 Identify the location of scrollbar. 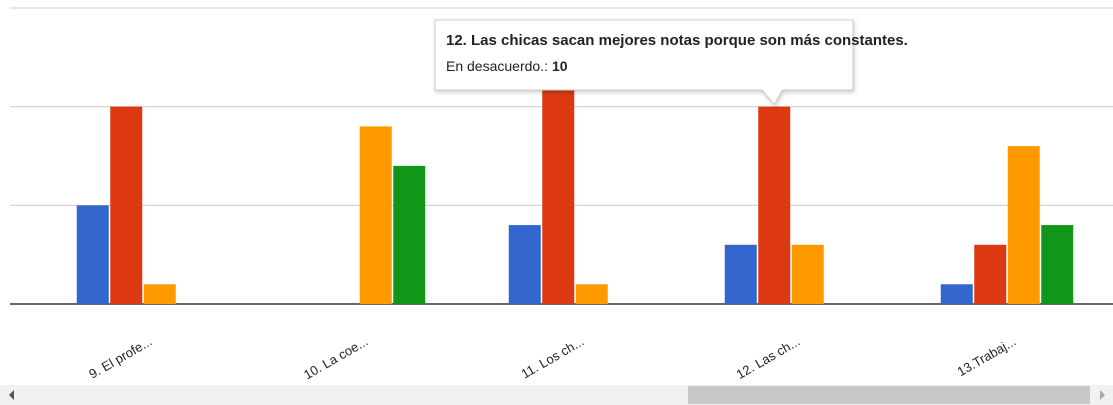
(556, 395).